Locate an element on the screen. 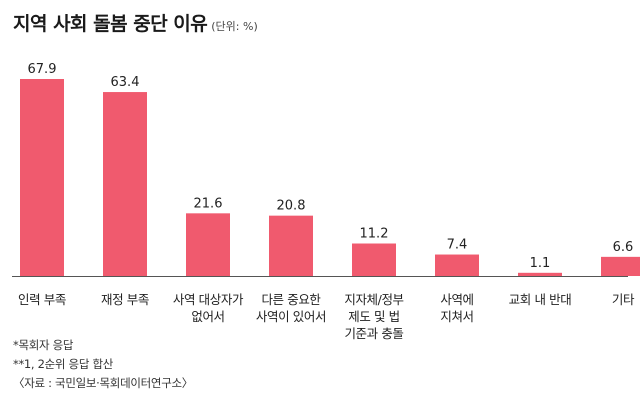 The image size is (640, 414). chart-title: 지역 사회 돌봄 중단 이유 is located at coordinates (110, 24).